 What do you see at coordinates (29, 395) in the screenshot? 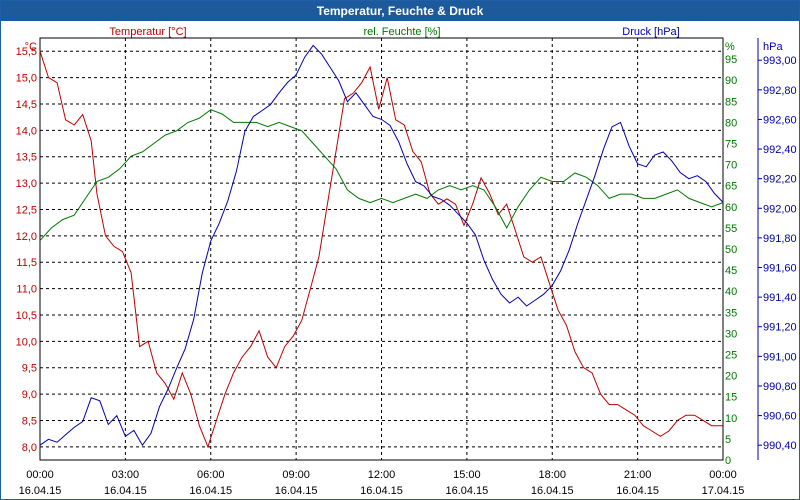
I see `temperature-tick-label: 9,0` at bounding box center [29, 395].